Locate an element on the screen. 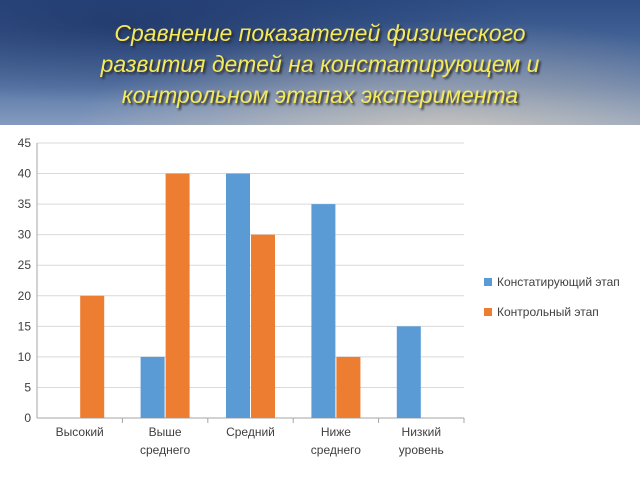 Image resolution: width=640 pixels, height=480 pixels. y-tick-label: 15 is located at coordinates (25, 326).